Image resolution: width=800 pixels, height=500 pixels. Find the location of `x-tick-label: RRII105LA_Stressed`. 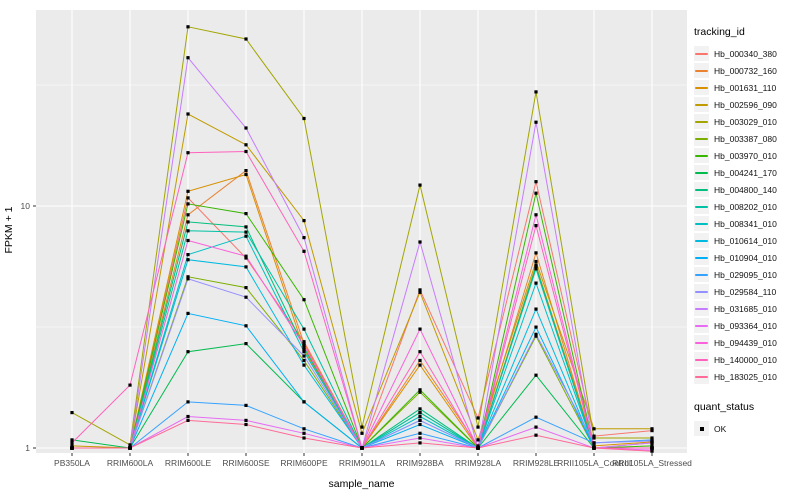

x-tick-label: RRII105LA_Stressed is located at coordinates (652, 463).